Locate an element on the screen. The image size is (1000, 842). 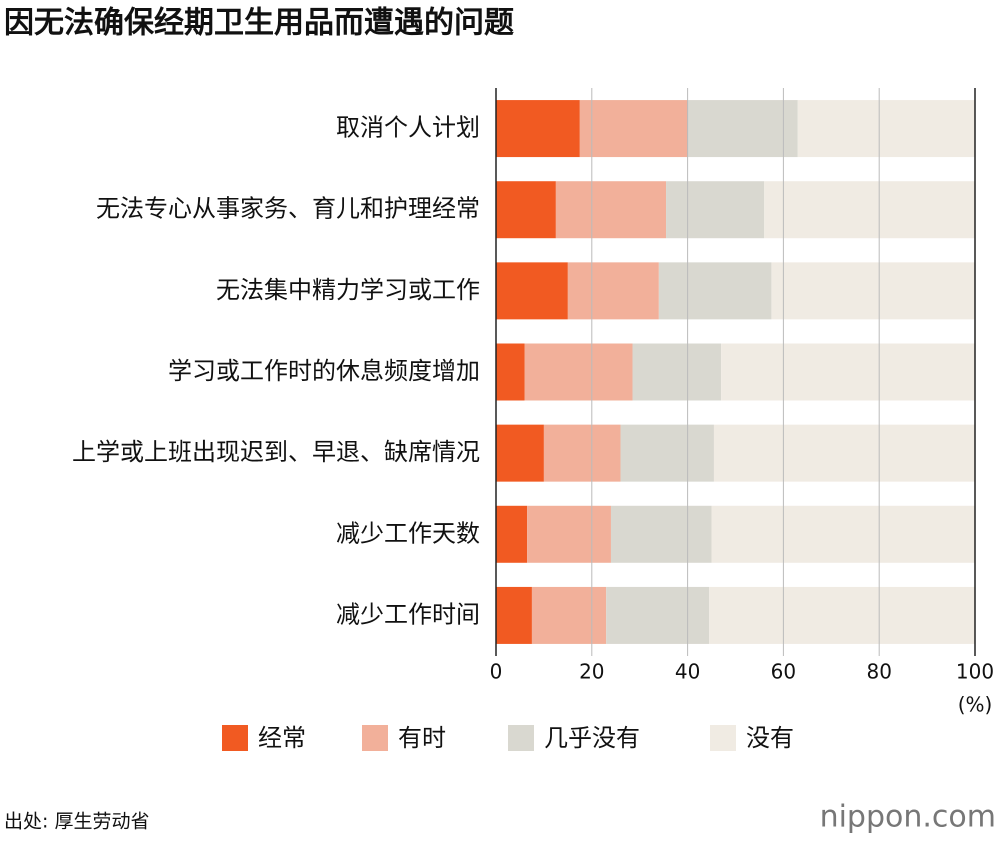
y-tick-label: 减少工作时间 is located at coordinates (408, 614).